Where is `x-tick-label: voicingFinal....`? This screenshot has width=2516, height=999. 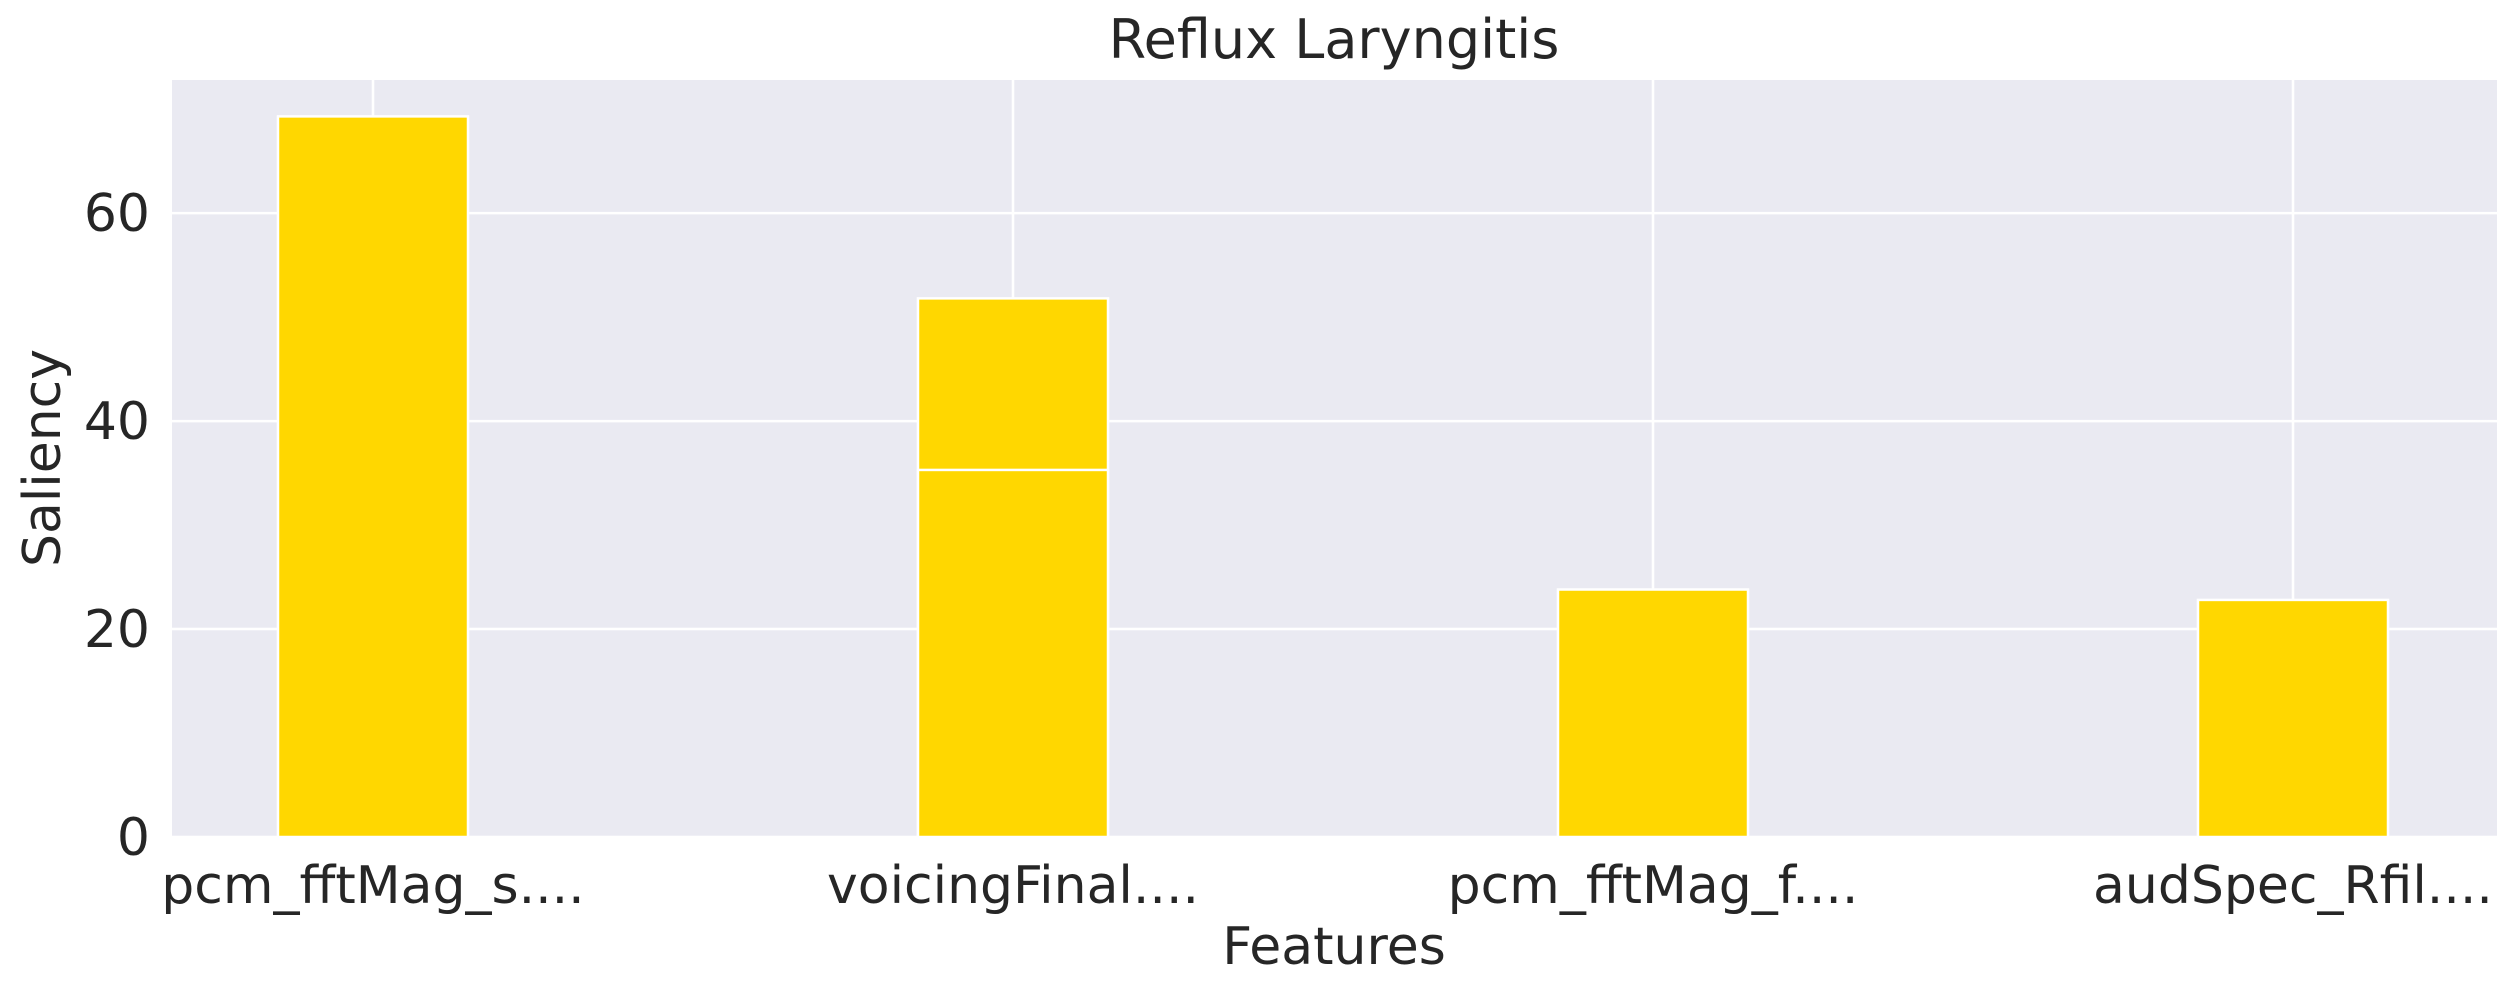 x-tick-label: voicingFinal.... is located at coordinates (1013, 886).